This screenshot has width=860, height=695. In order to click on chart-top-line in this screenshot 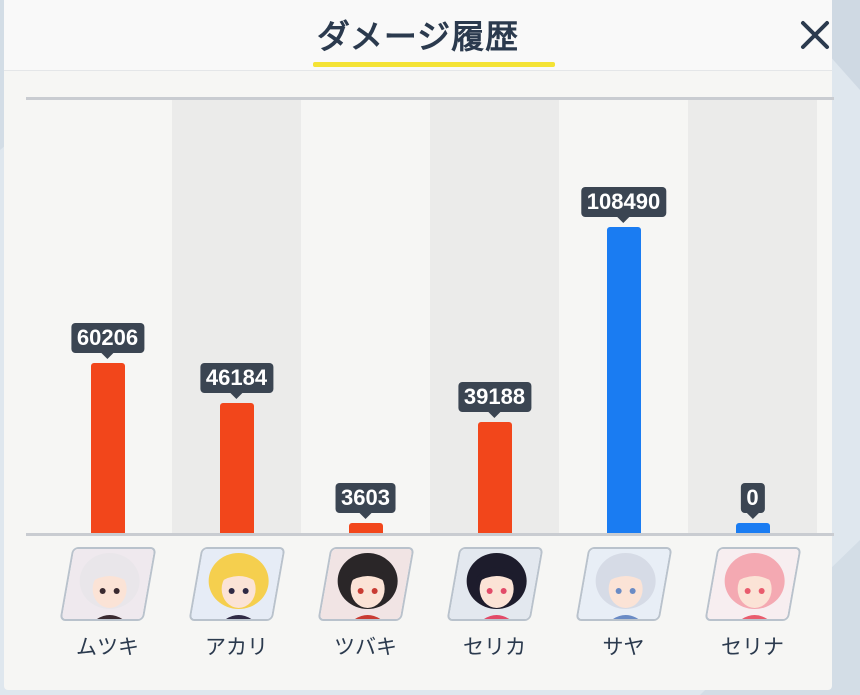, I will do `click(430, 98)`.